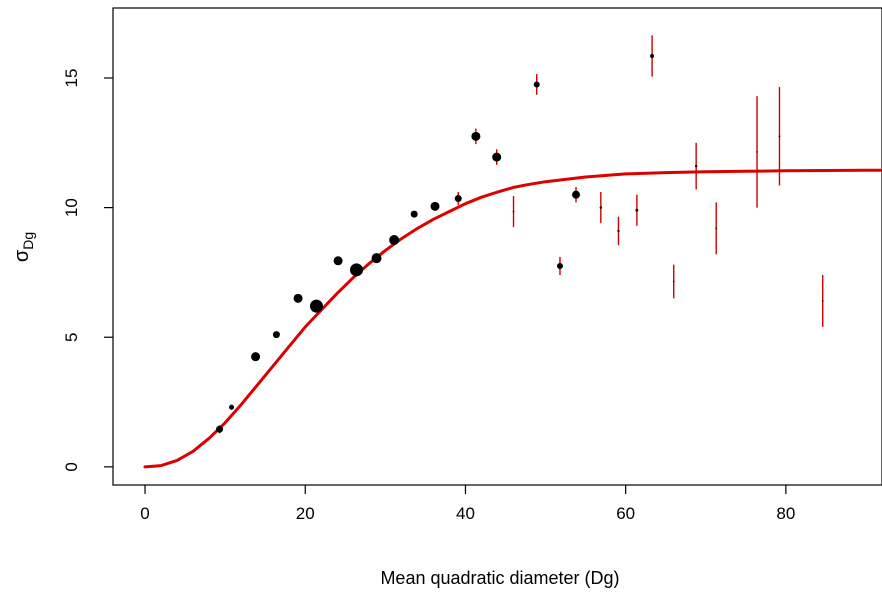  I want to click on svg-text: σDg, so click(23, 247).